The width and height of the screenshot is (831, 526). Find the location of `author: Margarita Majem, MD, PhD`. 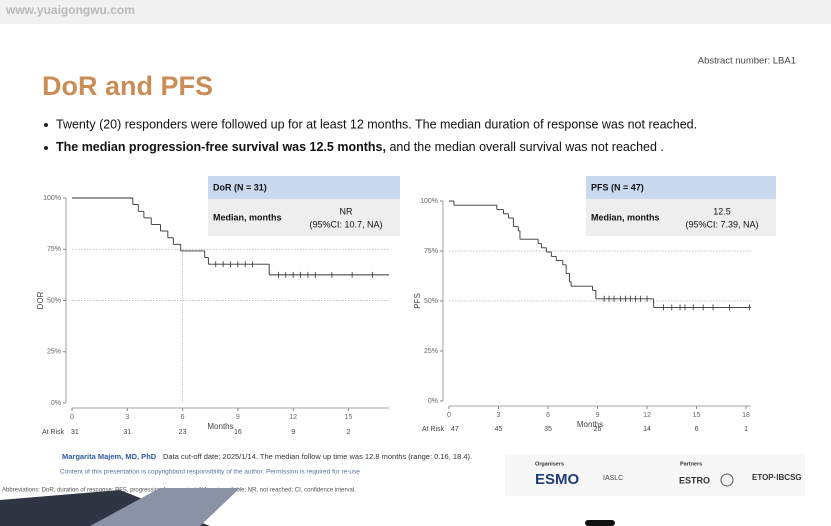

author: Margarita Majem, MD, PhD is located at coordinates (109, 456).